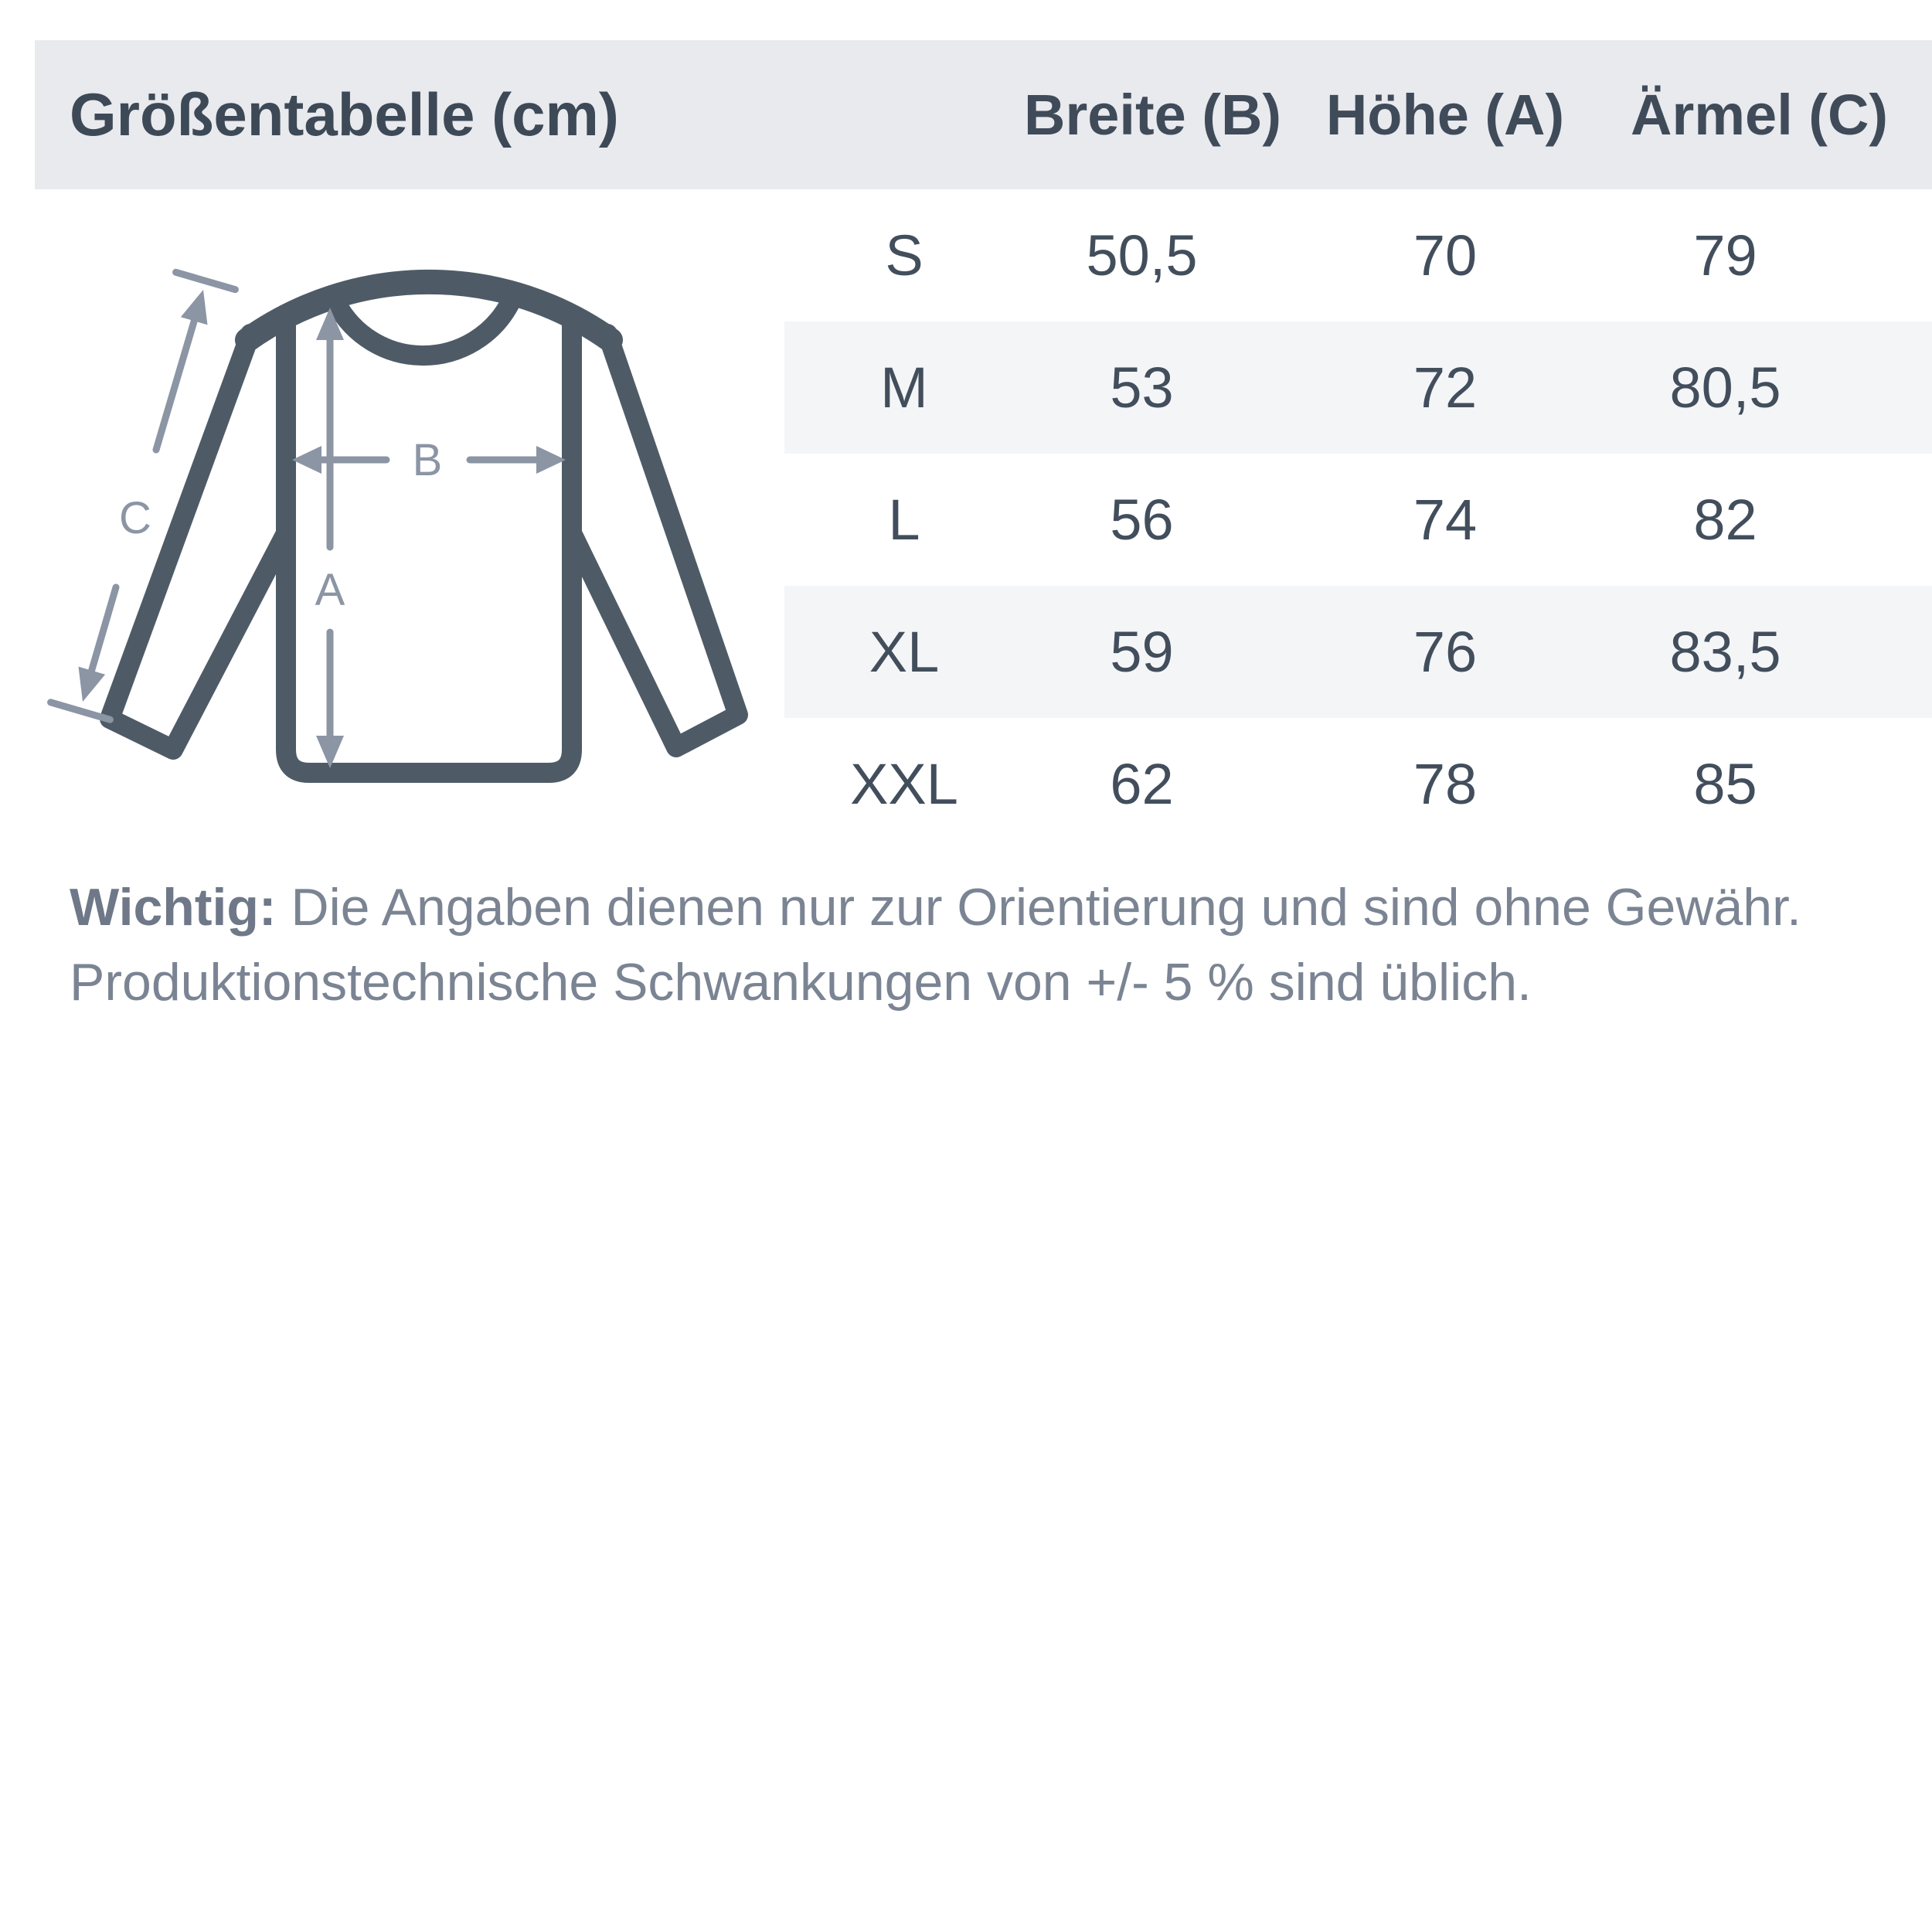  What do you see at coordinates (1153, 115) in the screenshot?
I see `column-header-breite: Breite (B)` at bounding box center [1153, 115].